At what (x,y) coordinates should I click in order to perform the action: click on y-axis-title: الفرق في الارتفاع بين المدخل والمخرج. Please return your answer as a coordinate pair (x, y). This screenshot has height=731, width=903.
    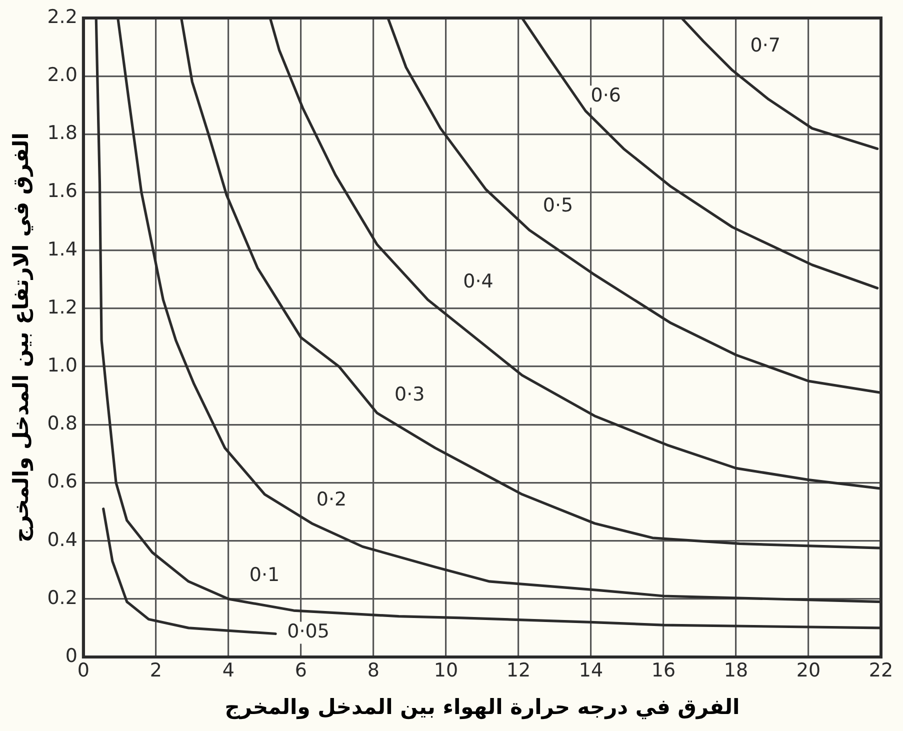
    Looking at the image, I should click on (21, 337).